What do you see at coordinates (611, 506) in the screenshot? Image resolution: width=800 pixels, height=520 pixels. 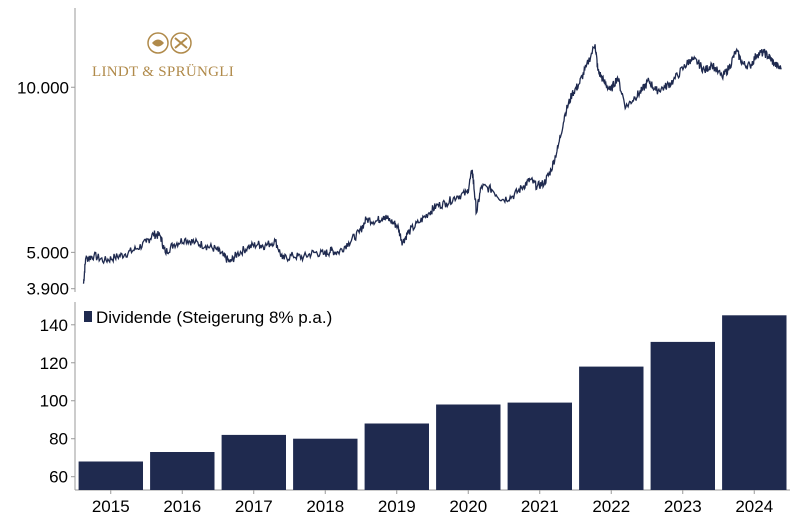 I see `dividend-x-tick-label: 2022` at bounding box center [611, 506].